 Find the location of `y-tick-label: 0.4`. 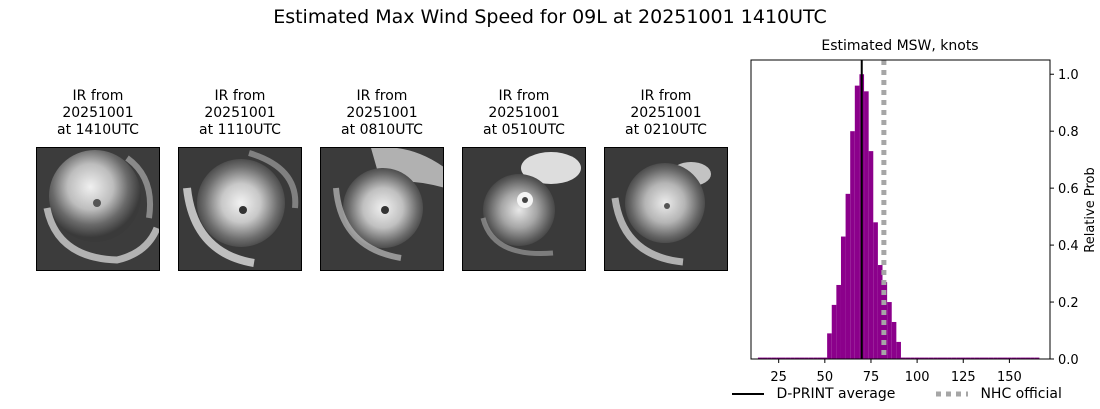

y-tick-label: 0.4 is located at coordinates (1068, 246).